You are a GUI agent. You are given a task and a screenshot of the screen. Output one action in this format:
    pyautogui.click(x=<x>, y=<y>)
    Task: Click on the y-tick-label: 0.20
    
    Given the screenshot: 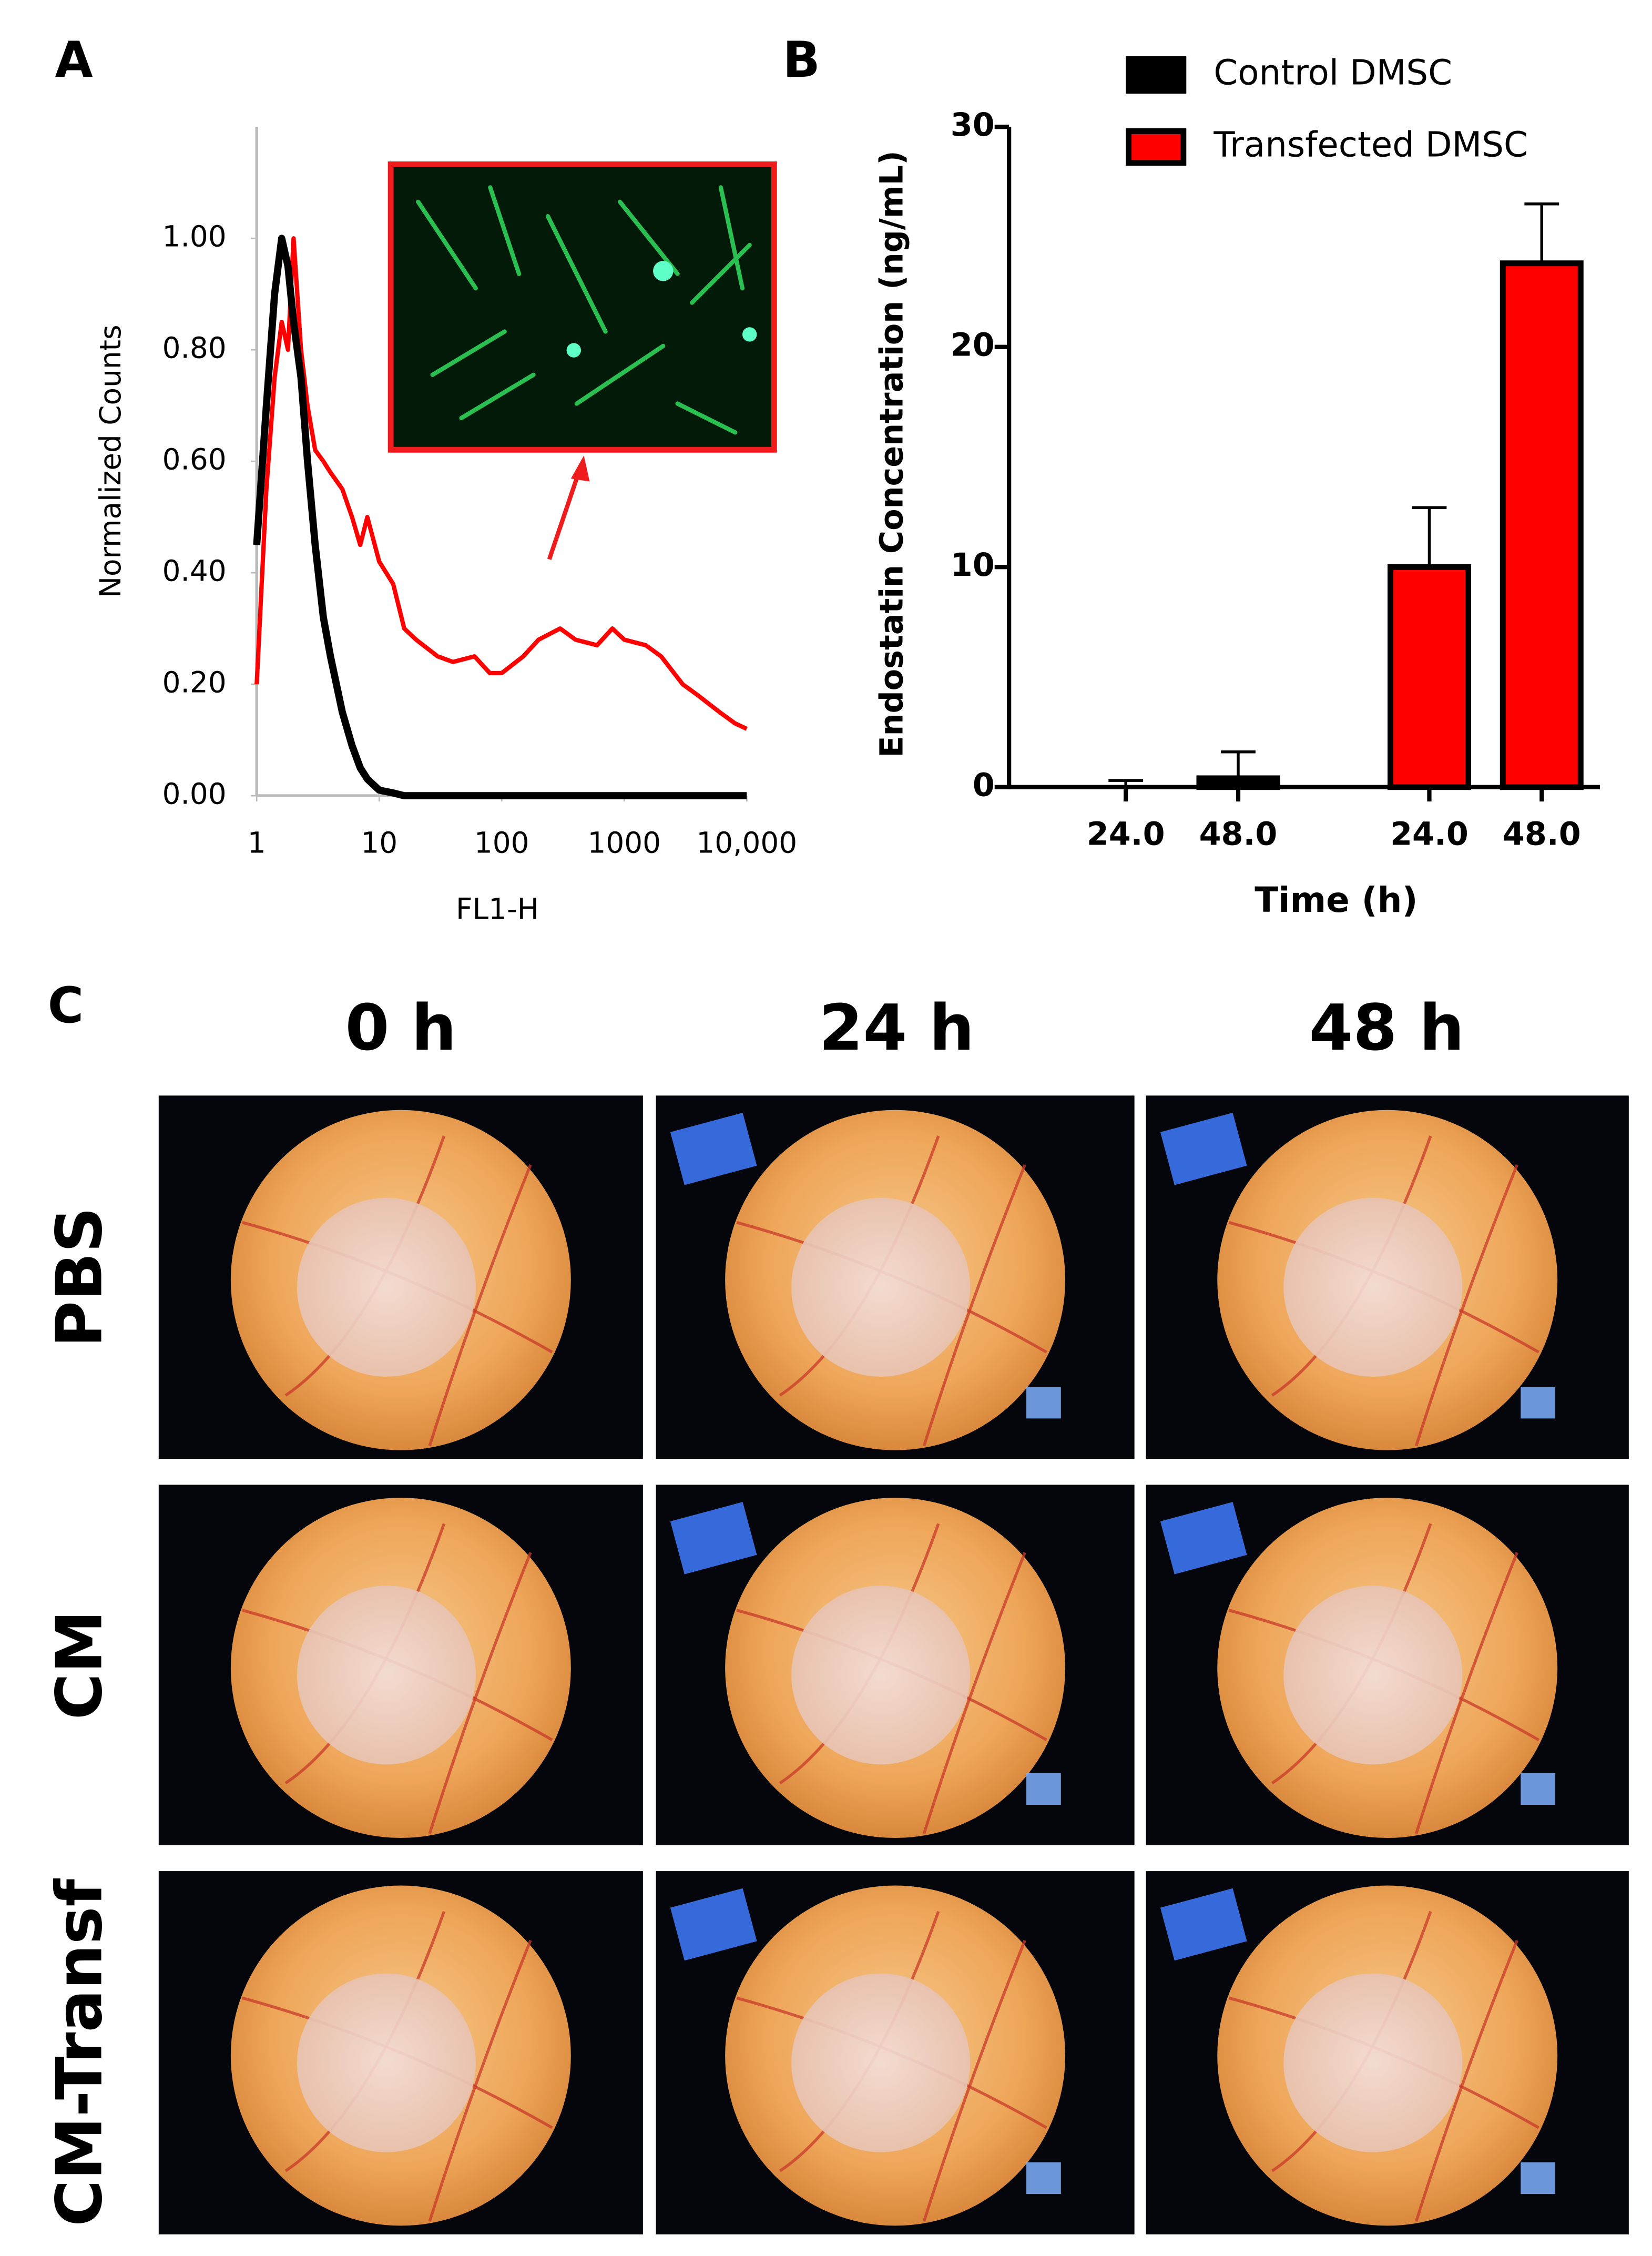 What is the action you would take?
    pyautogui.click(x=194, y=682)
    